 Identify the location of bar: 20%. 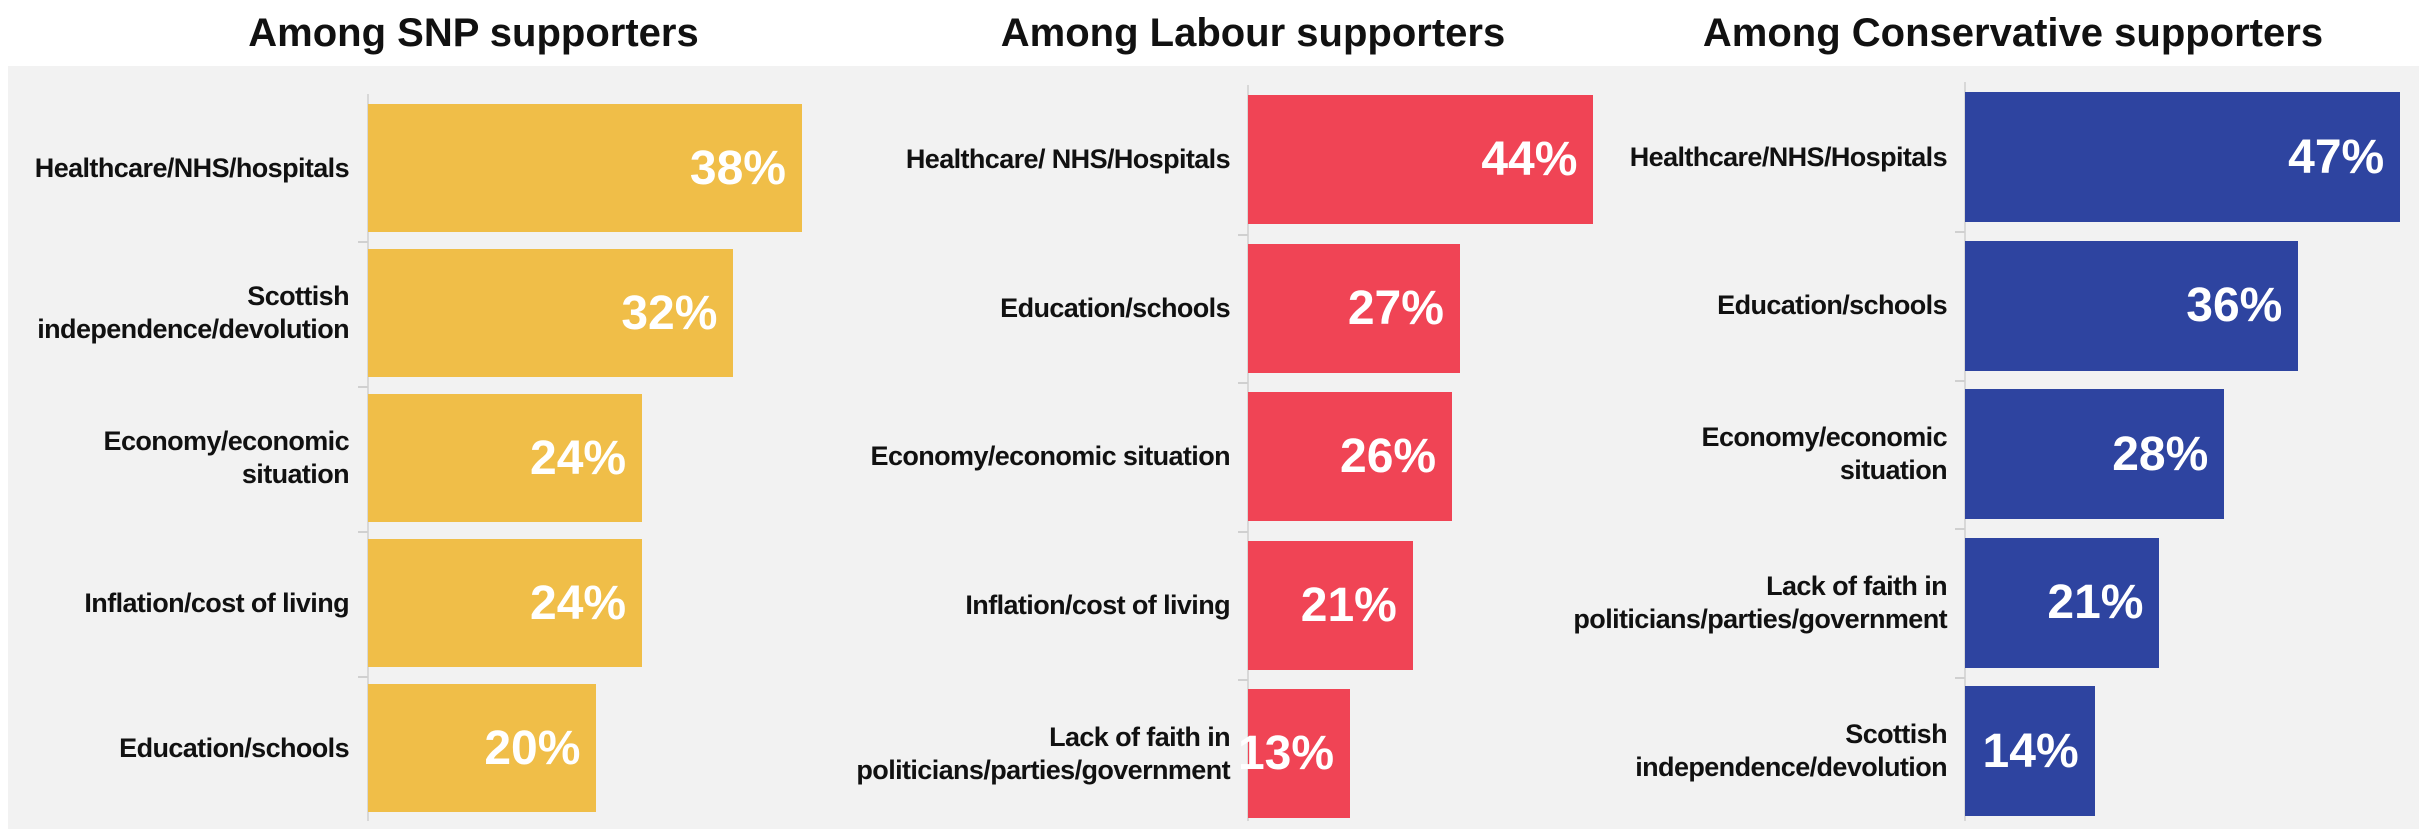
(482, 748).